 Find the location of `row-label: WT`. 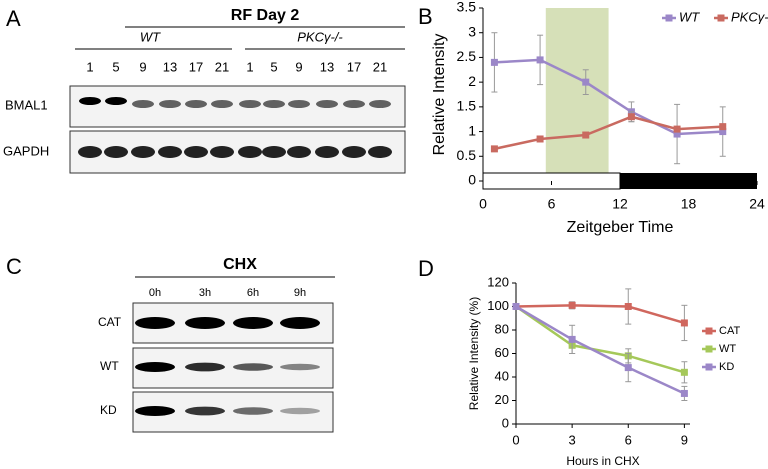

row-label: WT is located at coordinates (109, 366).